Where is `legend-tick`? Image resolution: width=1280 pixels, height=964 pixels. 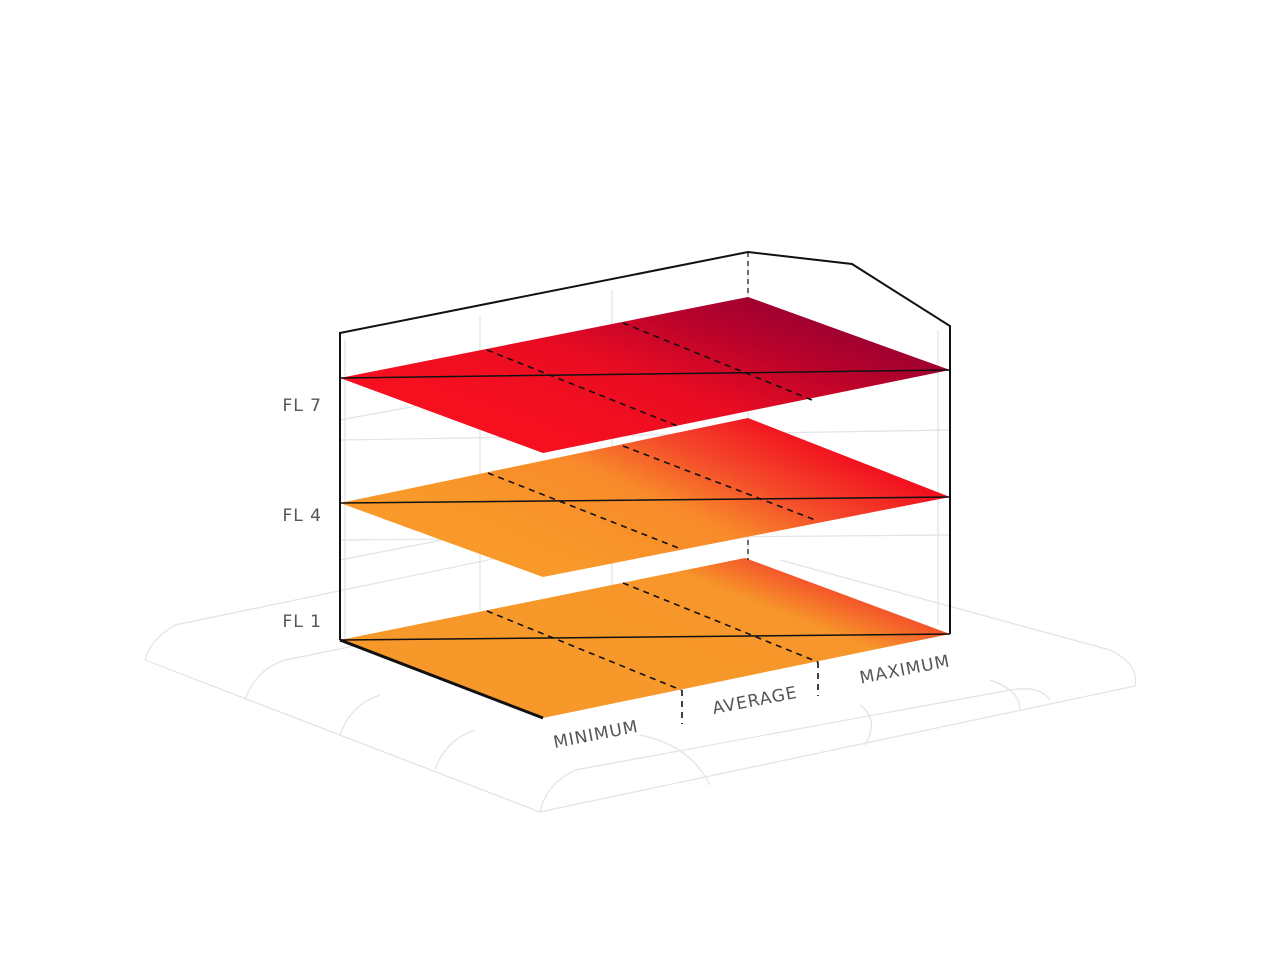 legend-tick is located at coordinates (750, 693).